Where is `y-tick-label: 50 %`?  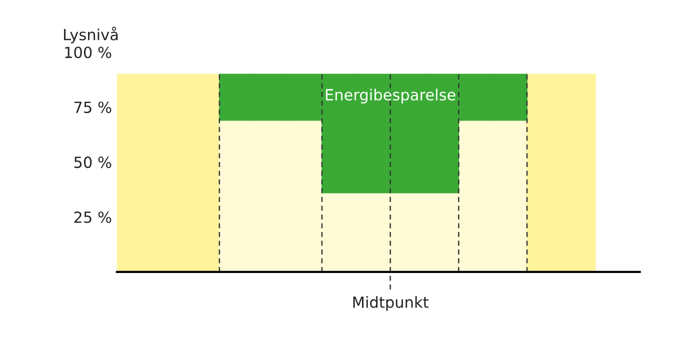 y-tick-label: 50 % is located at coordinates (93, 162).